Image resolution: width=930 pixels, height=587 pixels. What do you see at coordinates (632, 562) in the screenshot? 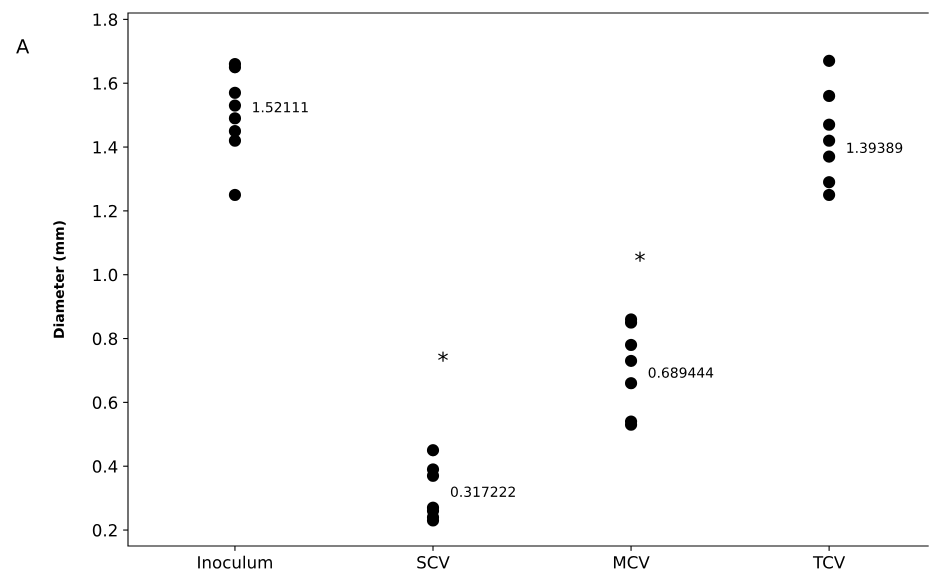
I see `x-tick-label: MCV` at bounding box center [632, 562].